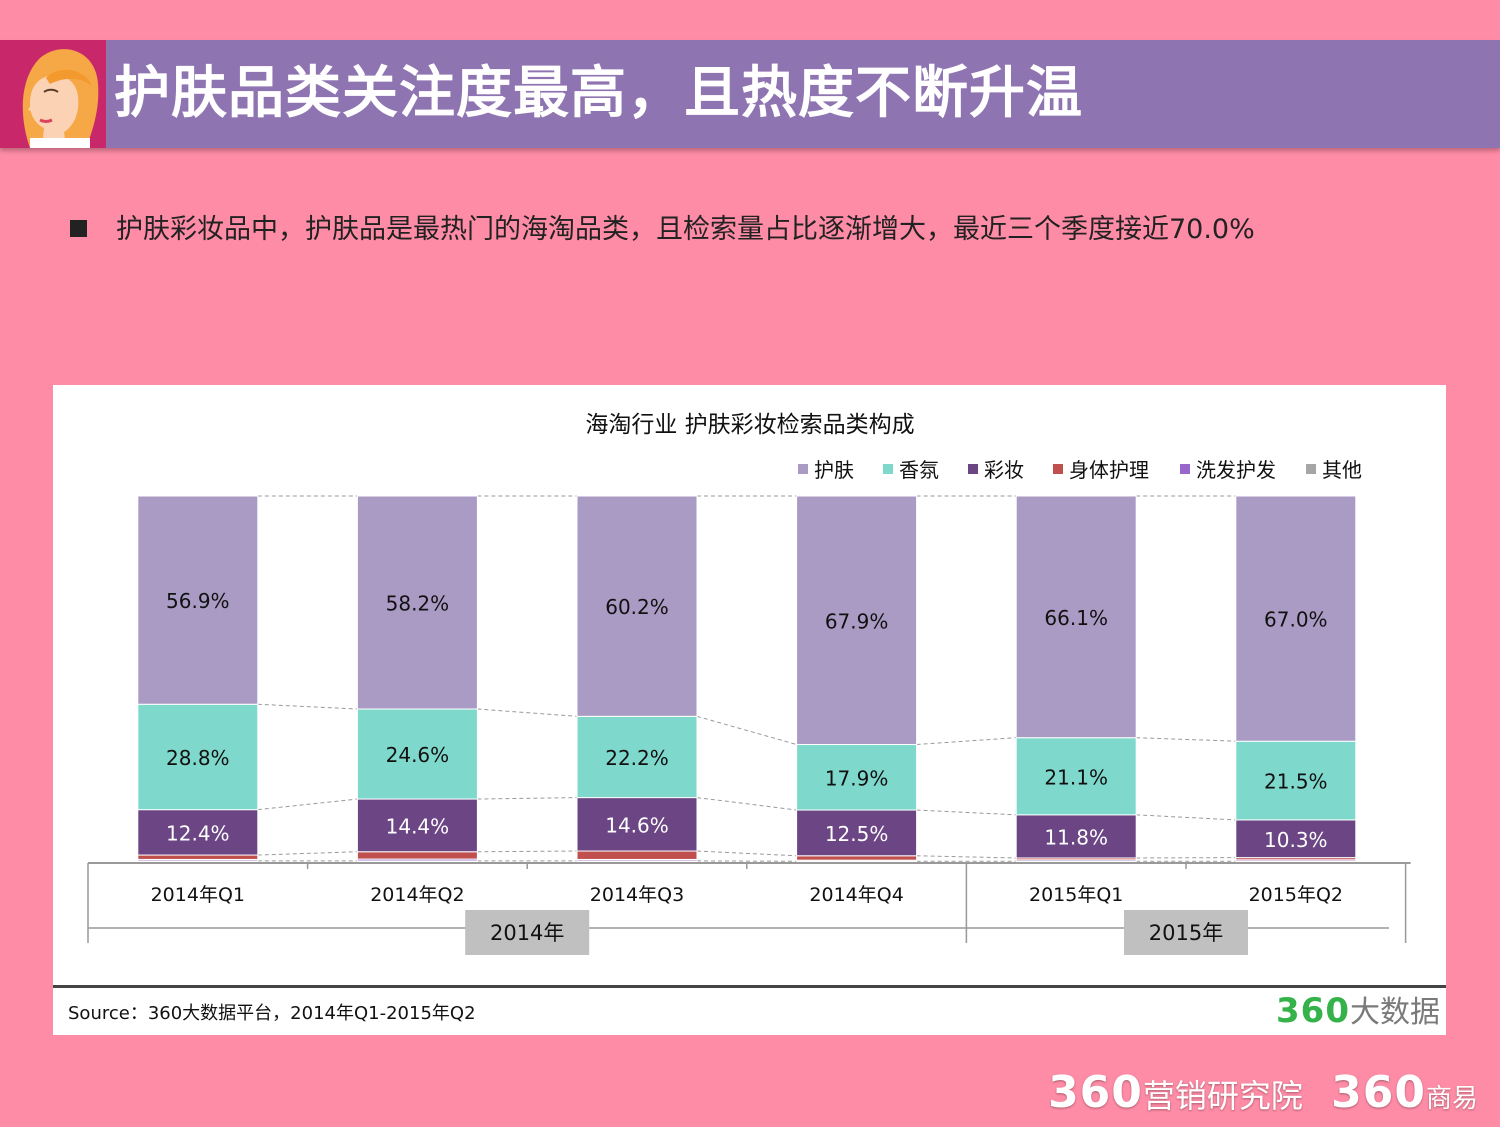 The width and height of the screenshot is (1500, 1127). Describe the element at coordinates (53, 94) in the screenshot. I see `woman-avatar-icon` at that location.